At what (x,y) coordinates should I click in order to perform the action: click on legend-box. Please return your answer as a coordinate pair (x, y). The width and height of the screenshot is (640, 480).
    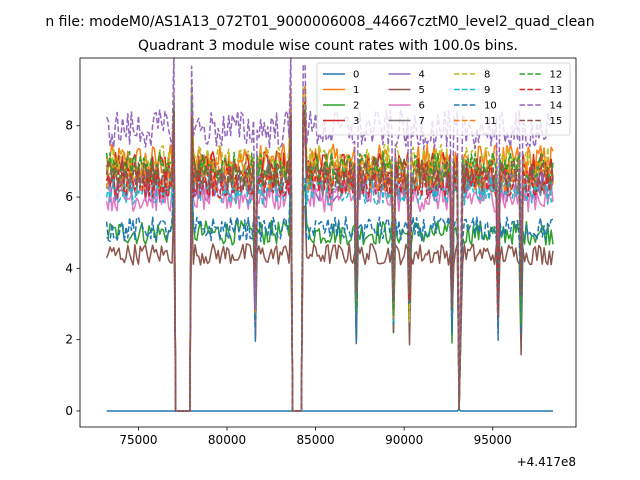
    Looking at the image, I should click on (443, 99).